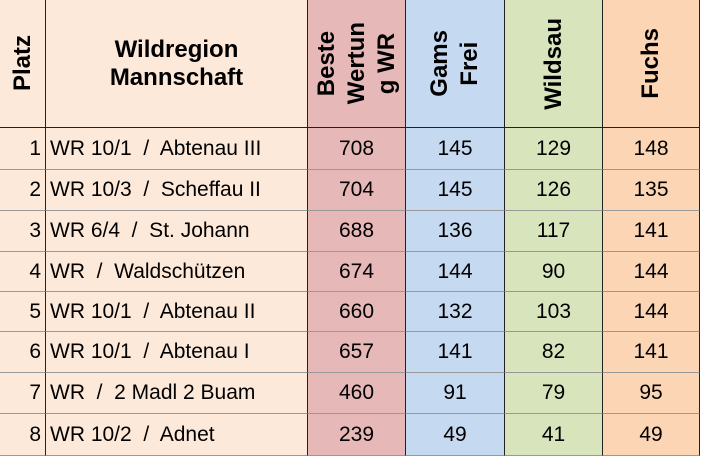 This screenshot has width=704, height=458. Describe the element at coordinates (177, 312) in the screenshot. I see `team-cell: WR 10/1 / Abtenau II` at that location.